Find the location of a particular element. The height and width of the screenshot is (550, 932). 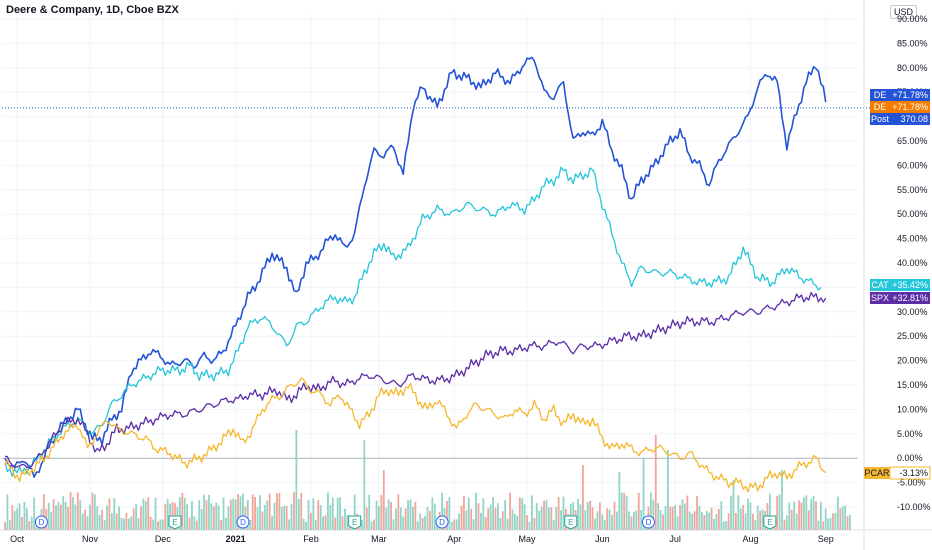

currency-badge: USD is located at coordinates (904, 12).